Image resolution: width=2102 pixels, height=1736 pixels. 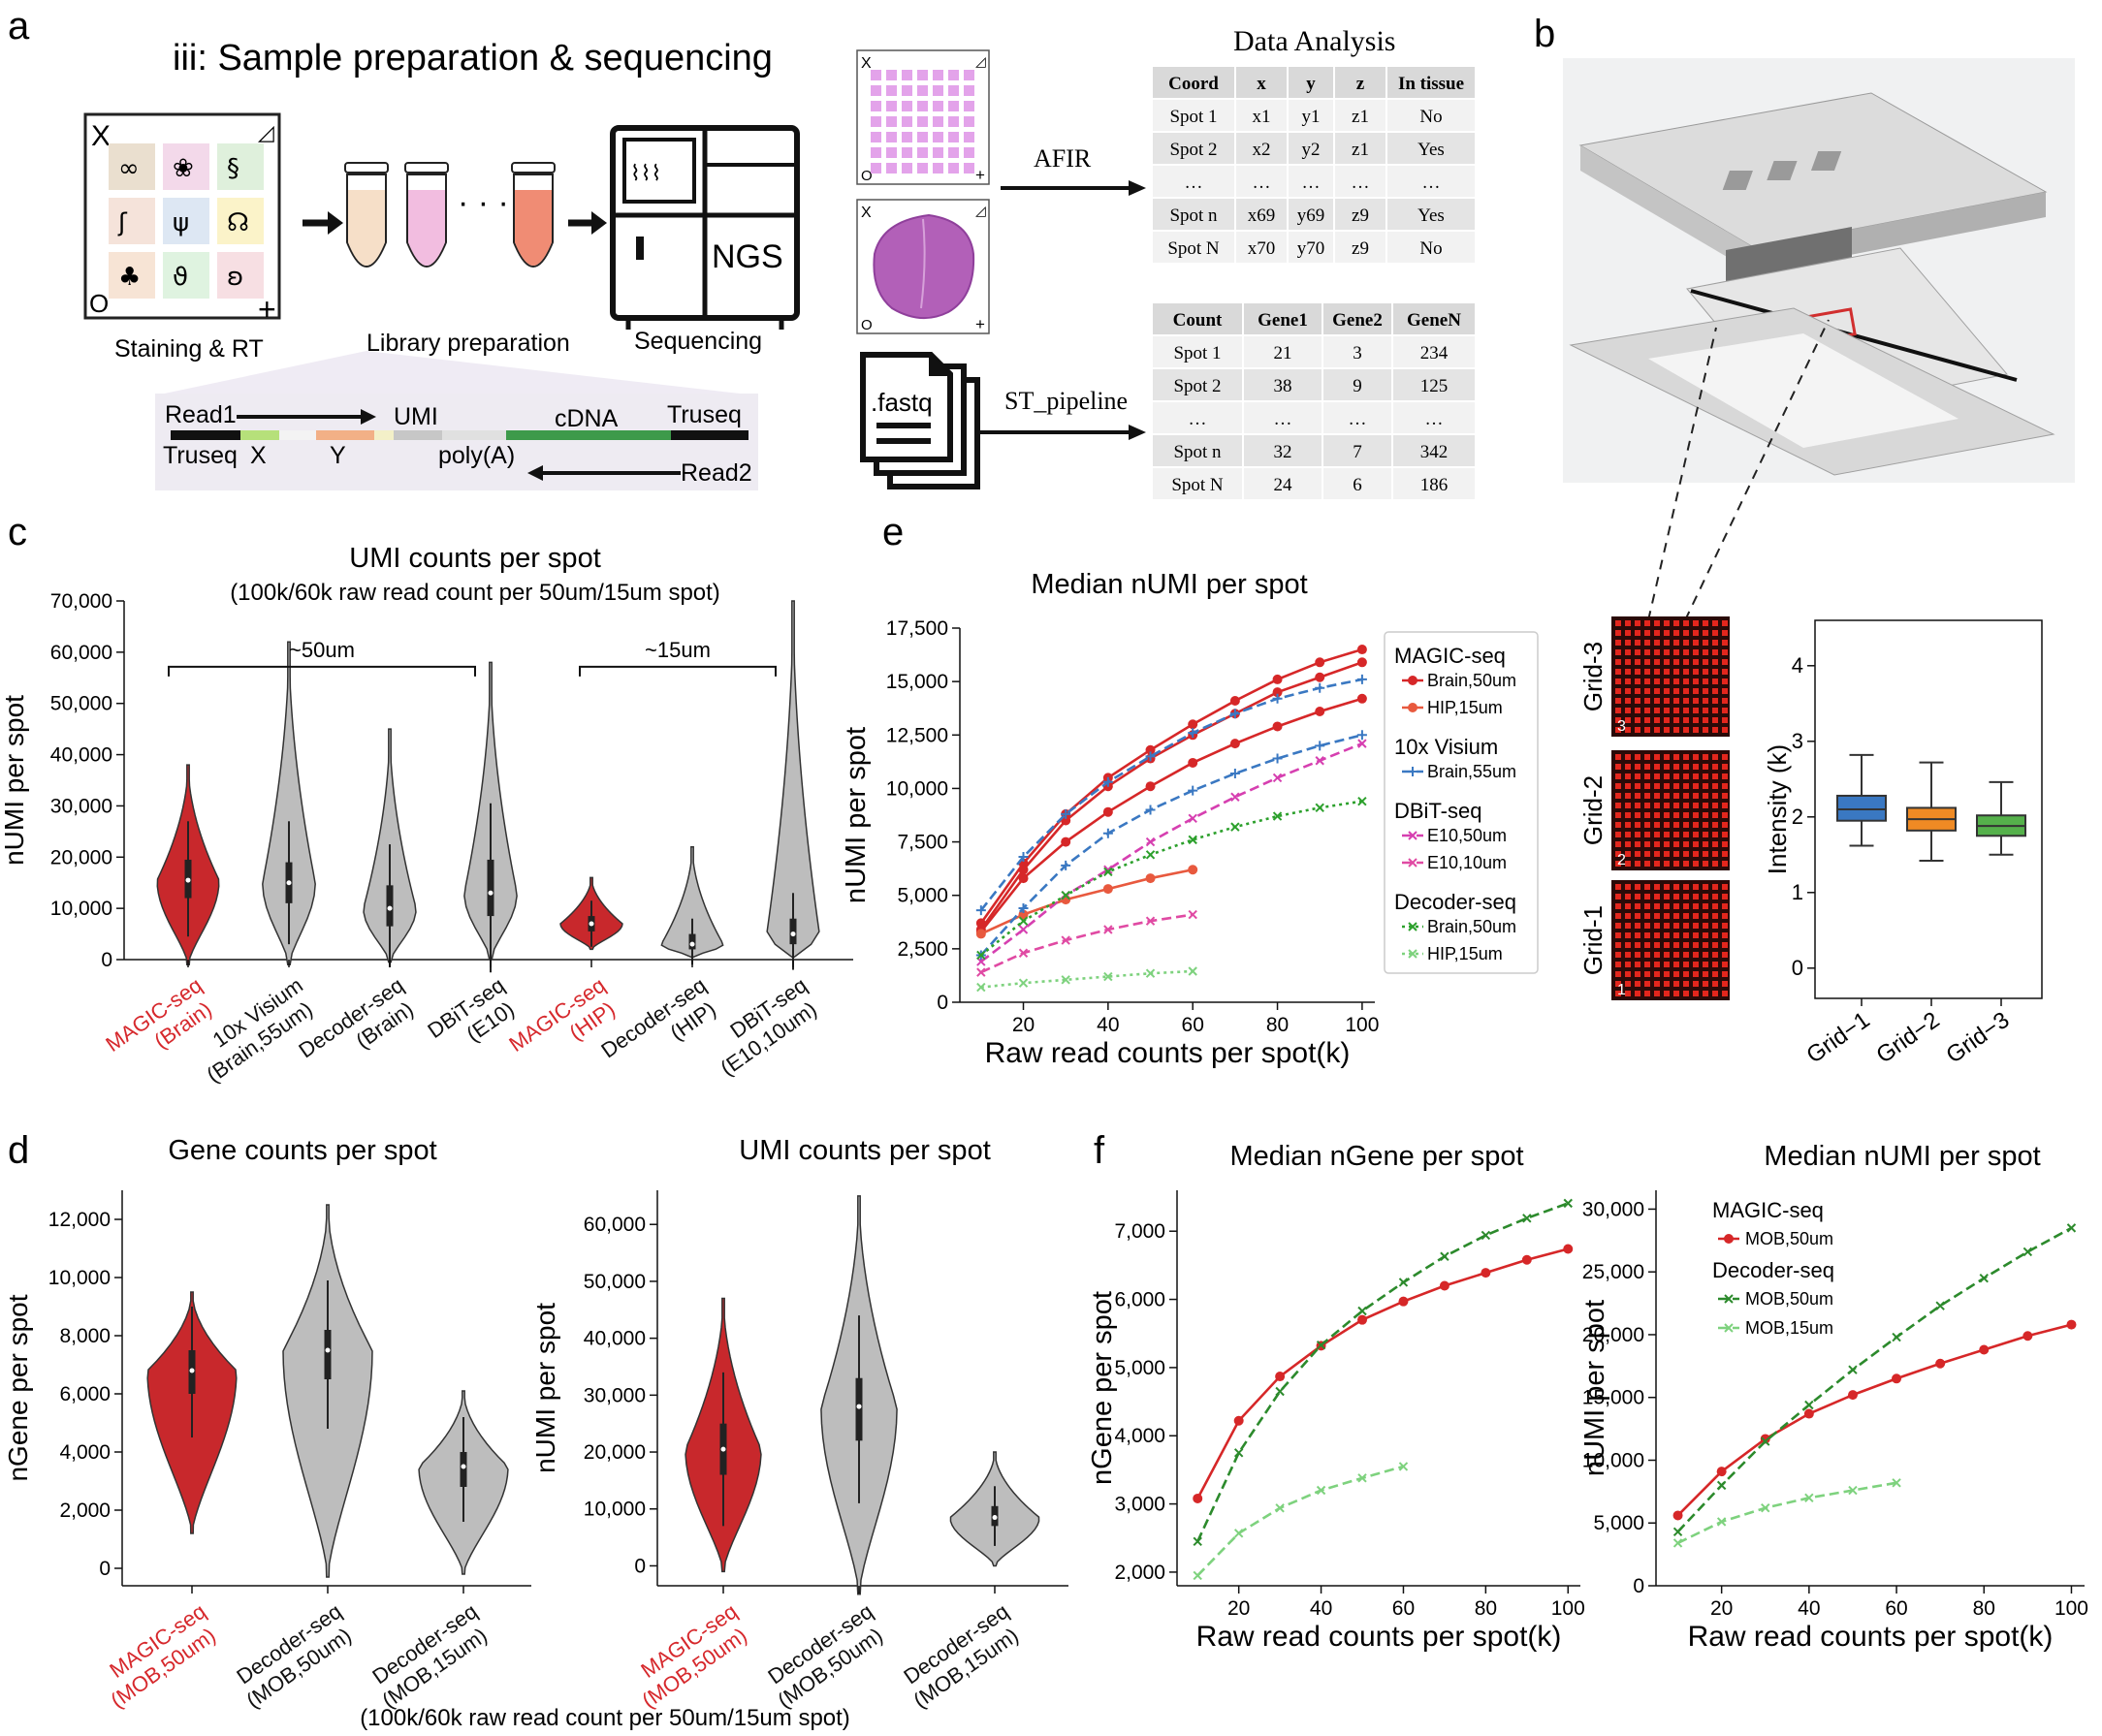 What do you see at coordinates (294, 1656) in the screenshot?
I see `x-tick-label: Decoder-seq(MOB,50um)` at bounding box center [294, 1656].